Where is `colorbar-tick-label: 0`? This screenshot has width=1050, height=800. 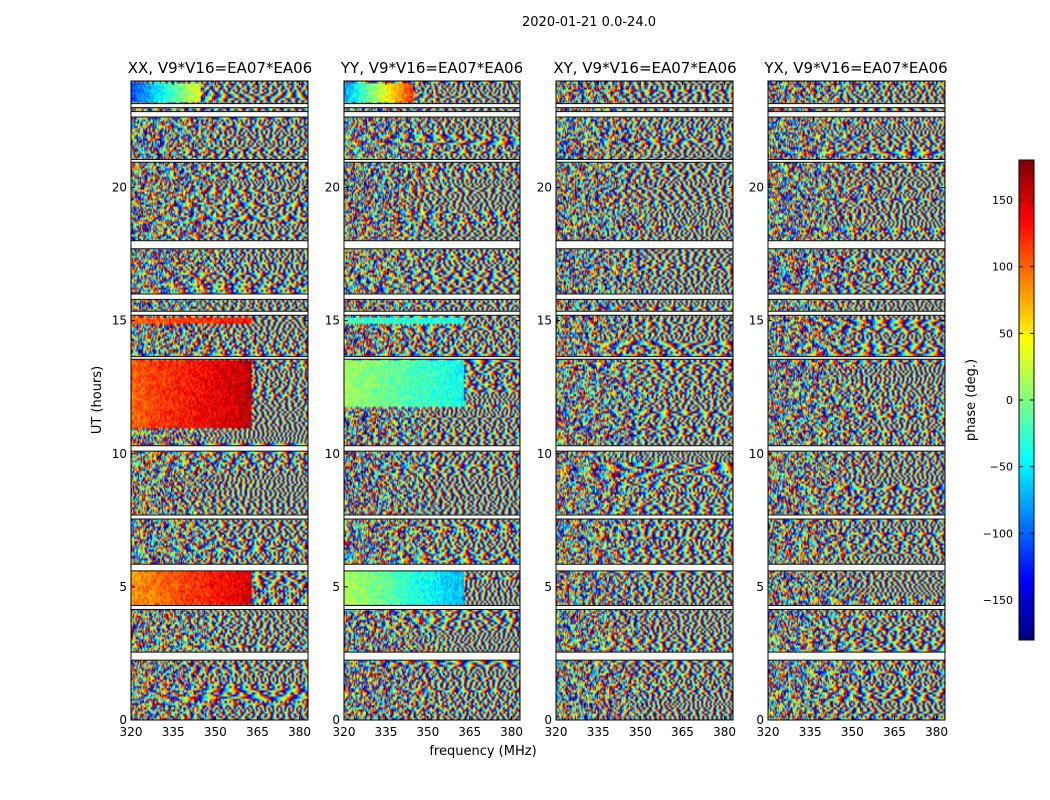
colorbar-tick-label: 0 is located at coordinates (1009, 400).